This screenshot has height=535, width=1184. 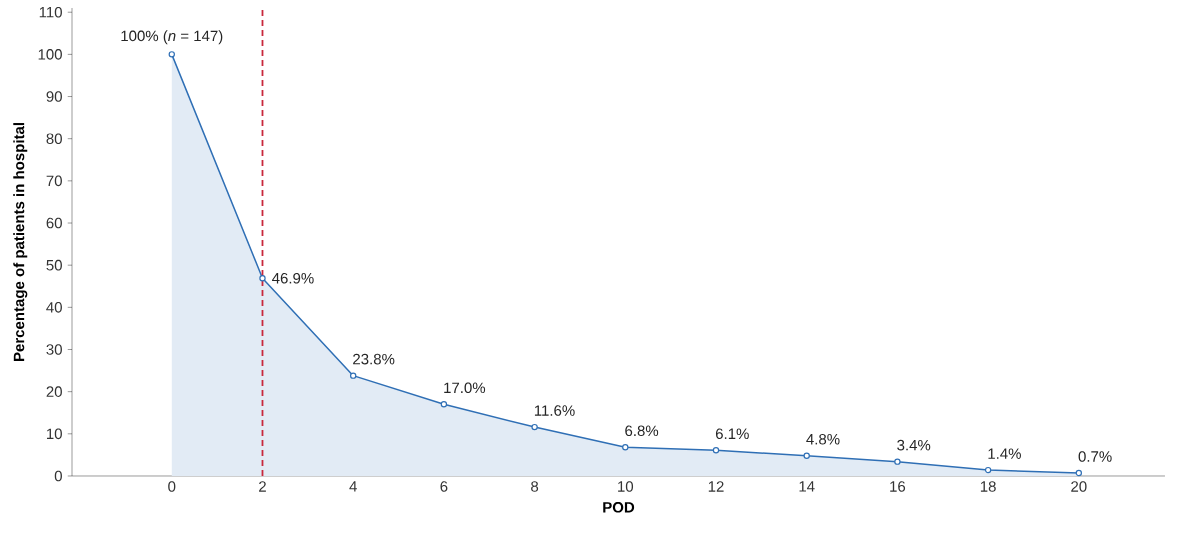 I want to click on y-tick-label: 70, so click(x=54, y=181).